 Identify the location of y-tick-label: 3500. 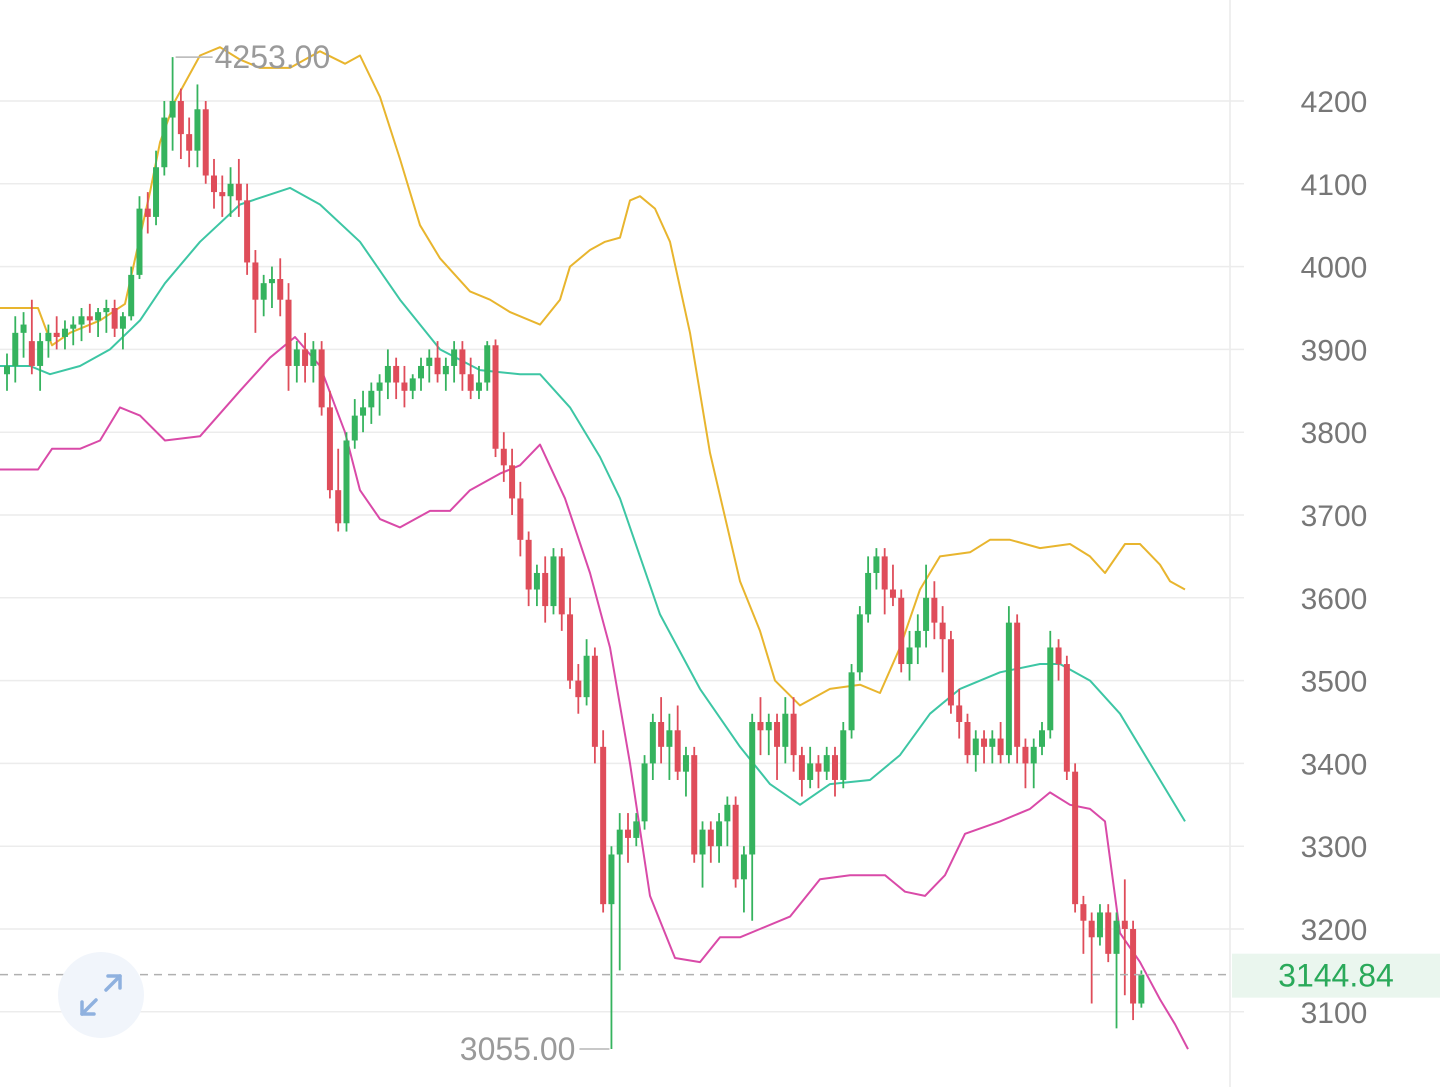
(1334, 682).